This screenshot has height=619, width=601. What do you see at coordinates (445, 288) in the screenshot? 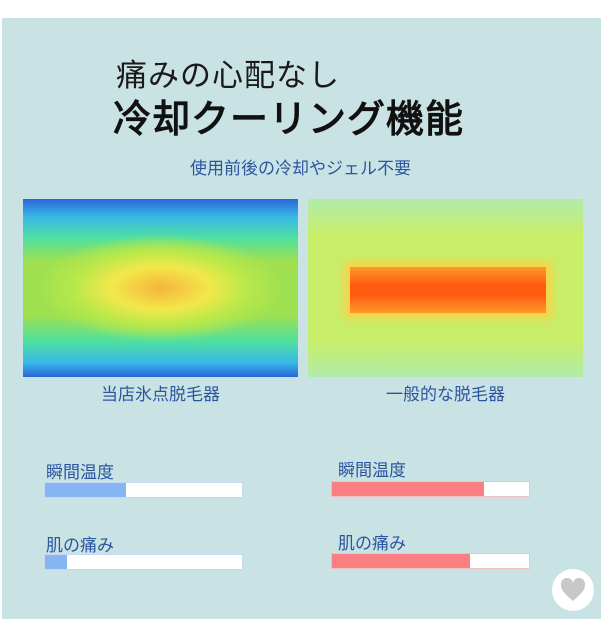
I see `heatmap-right-image` at bounding box center [445, 288].